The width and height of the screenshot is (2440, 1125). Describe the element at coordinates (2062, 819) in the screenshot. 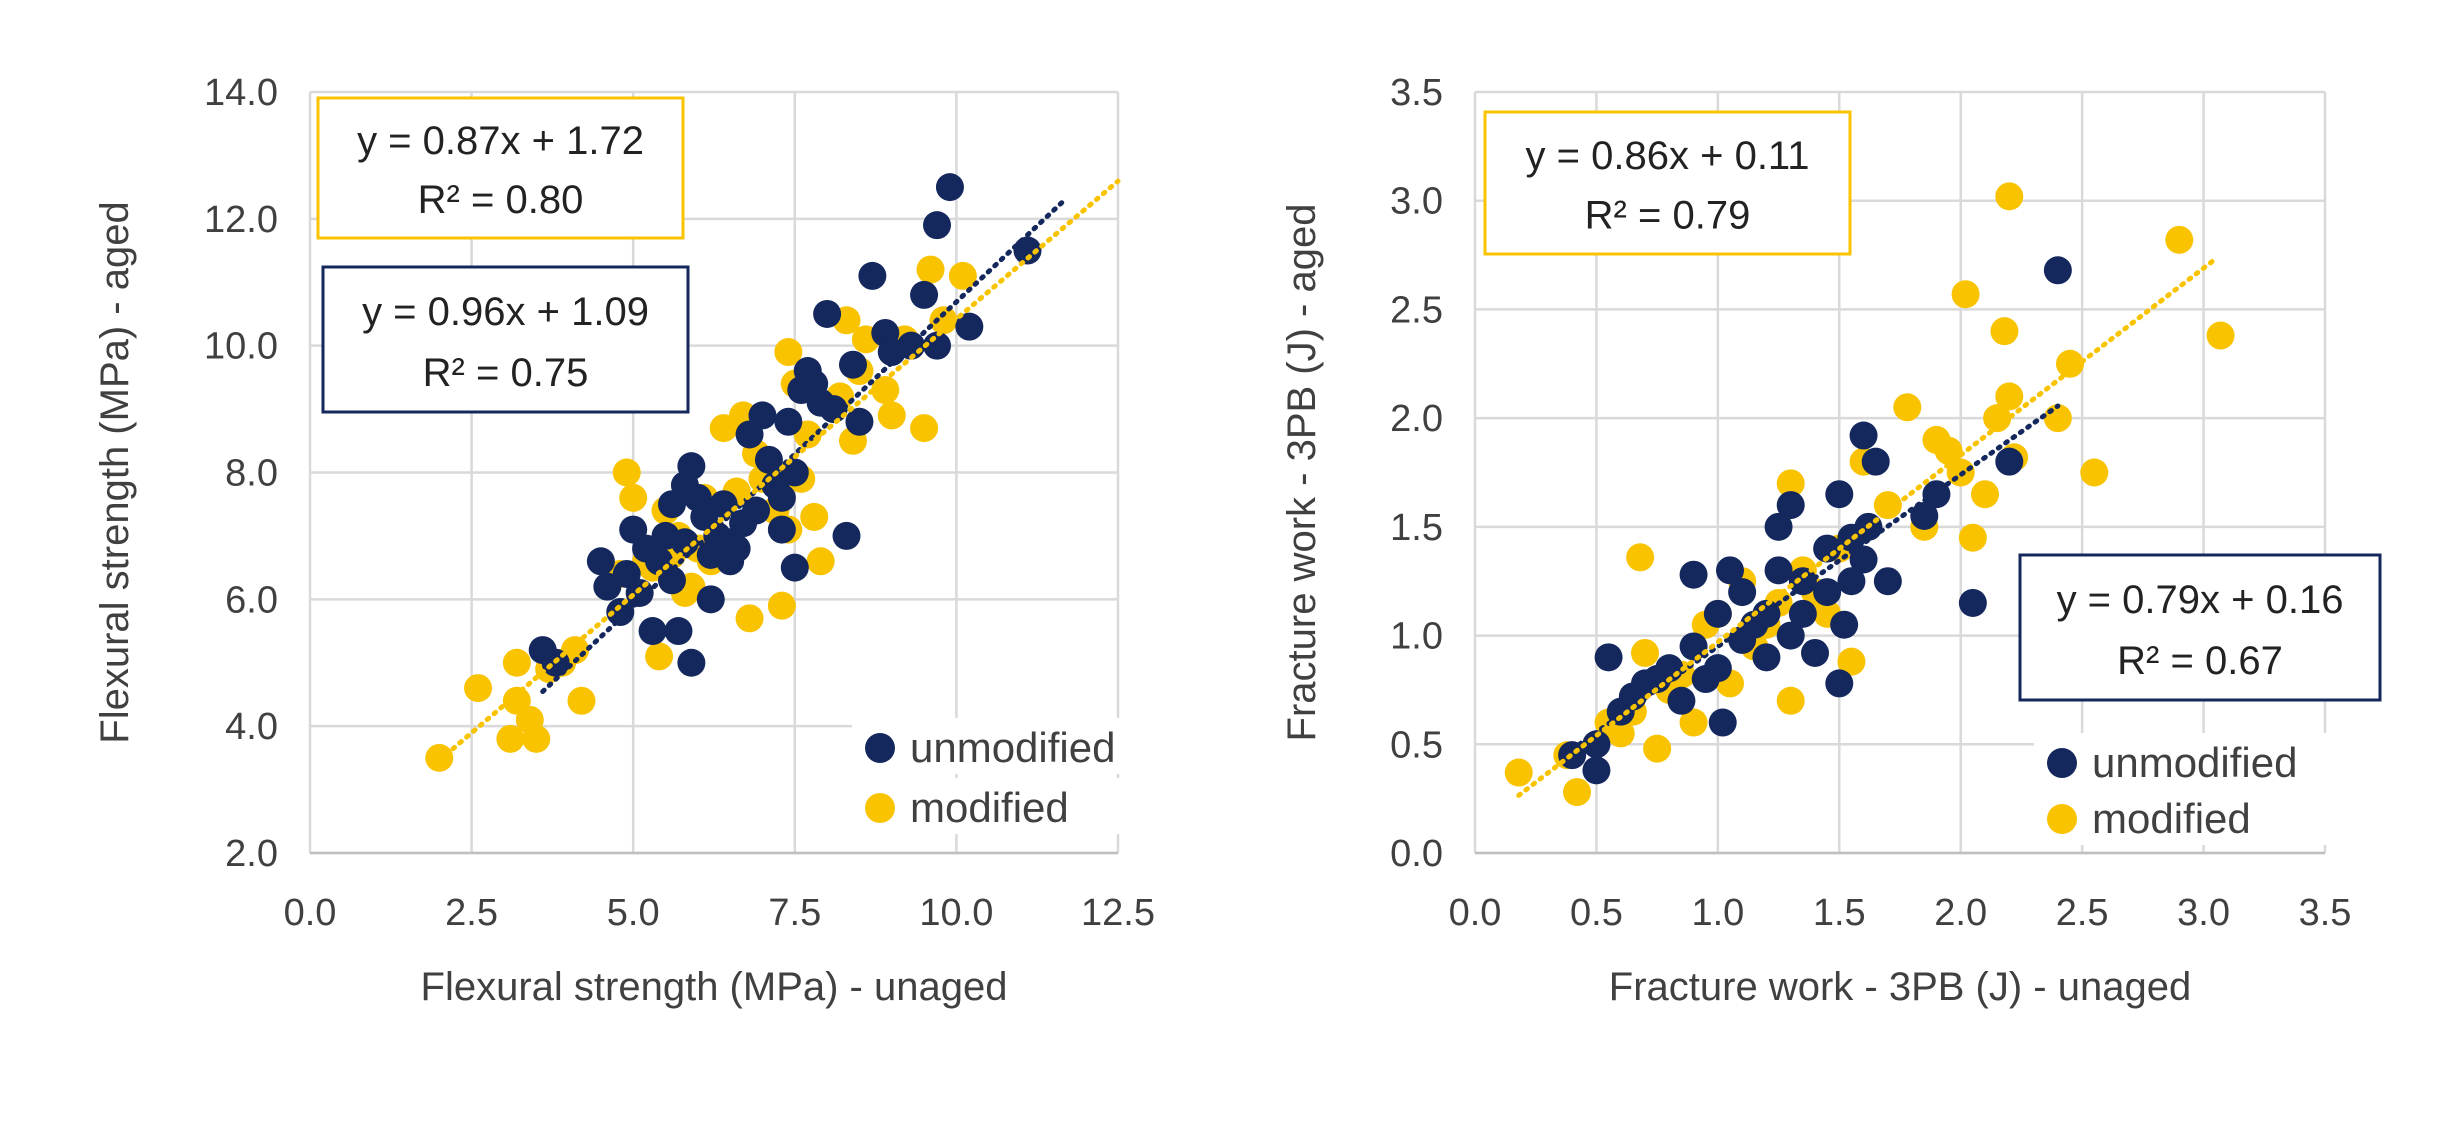

I see `legend-marker-modified` at that location.